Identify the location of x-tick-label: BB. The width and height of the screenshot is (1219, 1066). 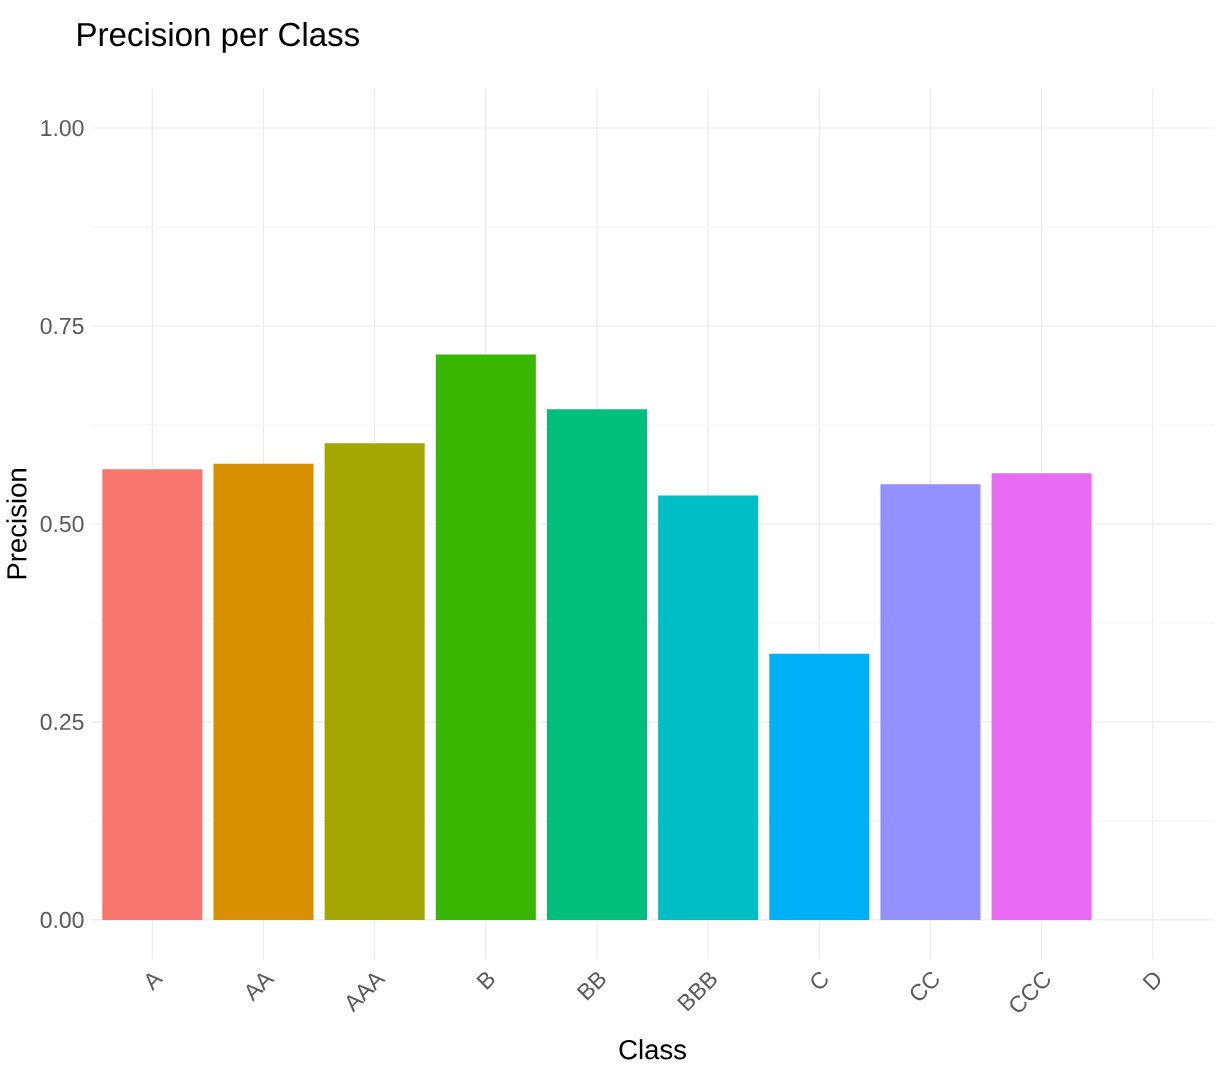
(591, 986).